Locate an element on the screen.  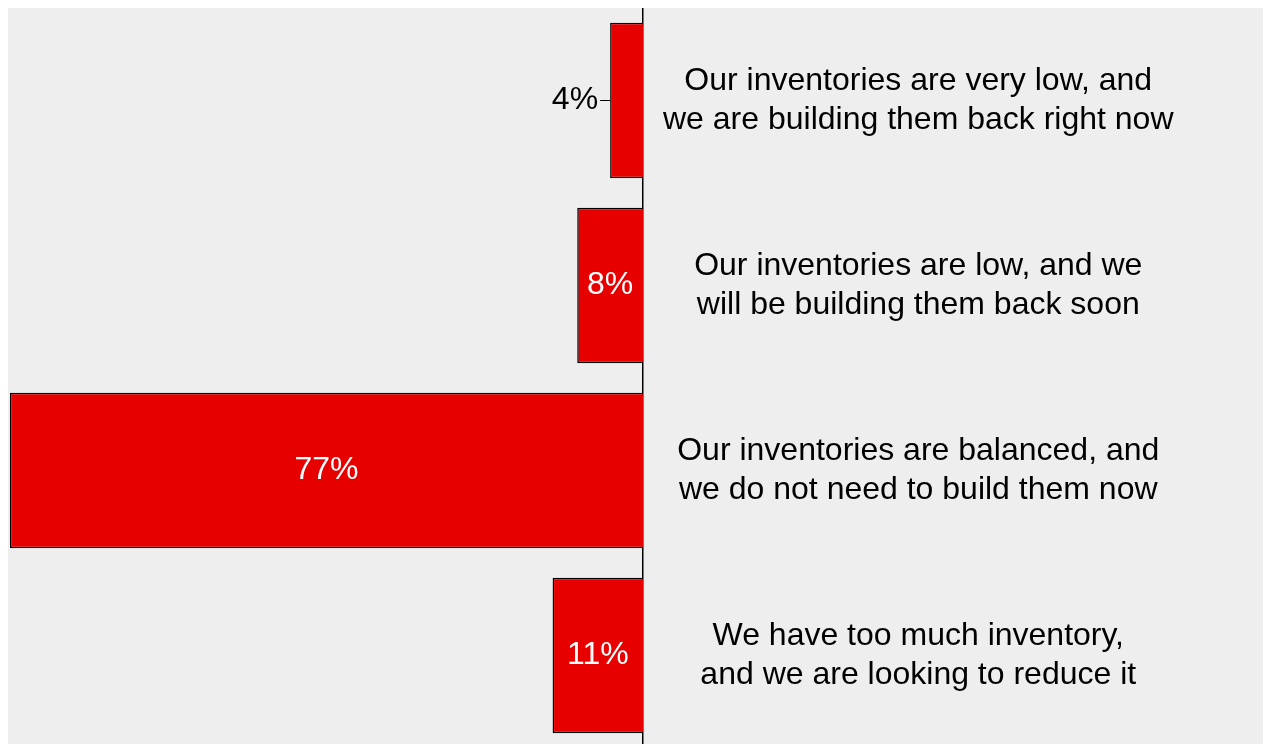
y-tick-label: Our inventories are low, and we will be building them back soon is located at coordinates (918, 283).